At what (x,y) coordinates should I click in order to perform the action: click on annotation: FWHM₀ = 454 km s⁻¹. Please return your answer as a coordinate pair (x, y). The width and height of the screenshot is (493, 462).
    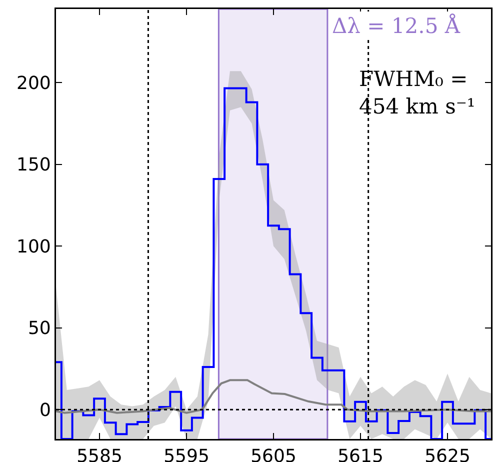
    Looking at the image, I should click on (417, 92).